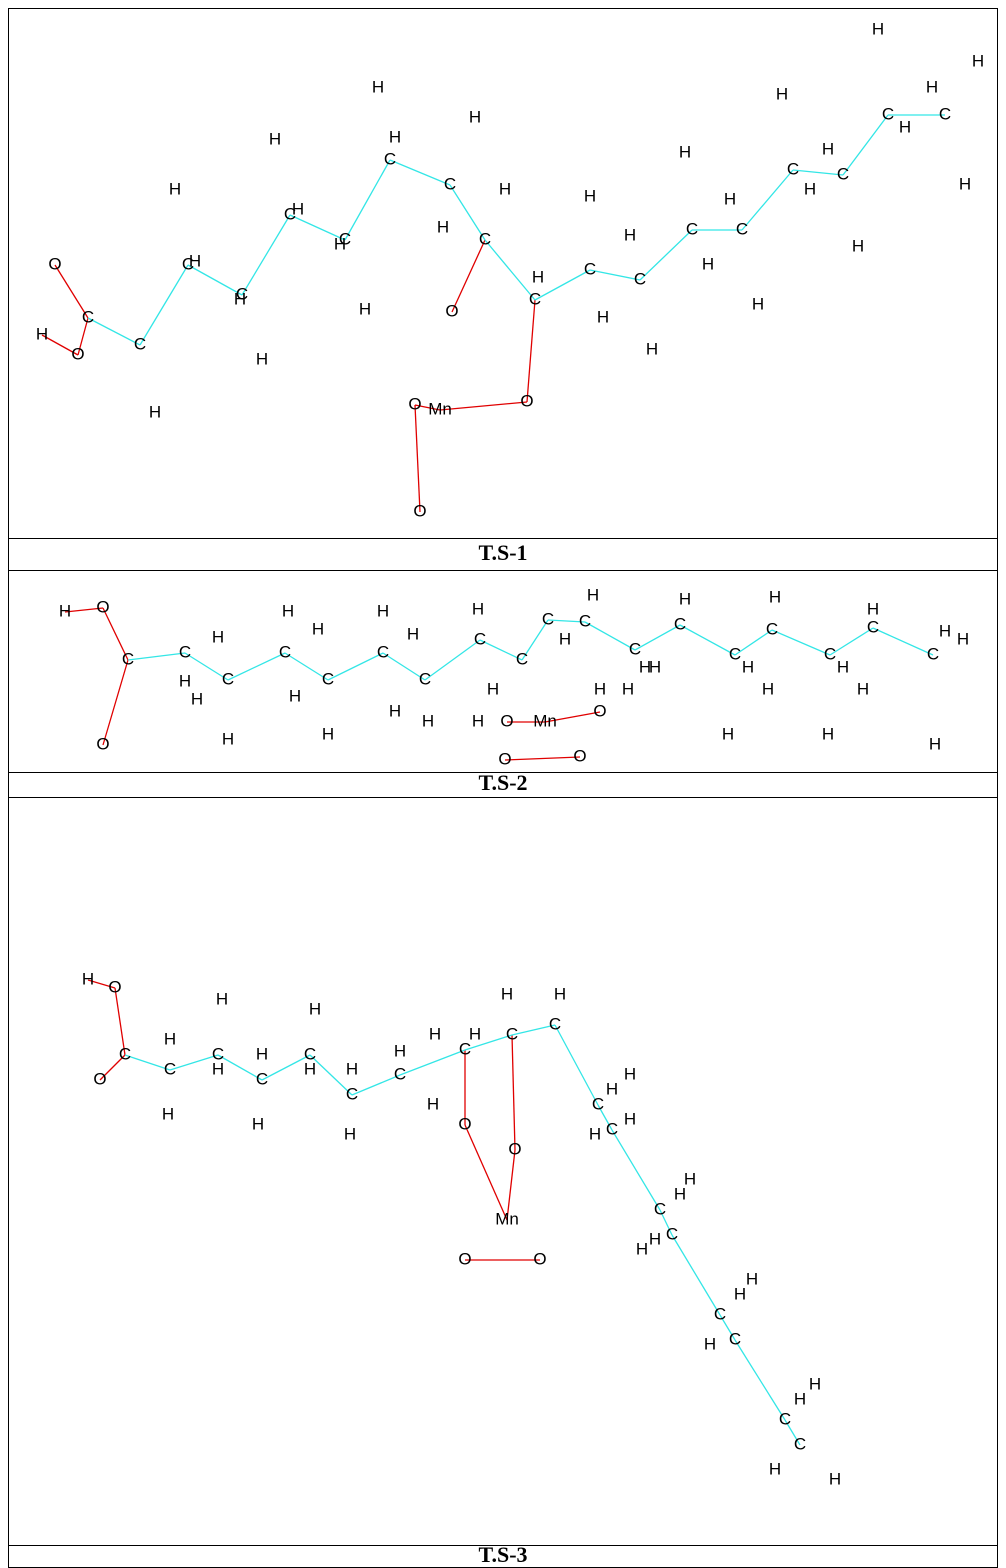  Describe the element at coordinates (507, 1218) in the screenshot. I see `atom-label: Mn` at that location.